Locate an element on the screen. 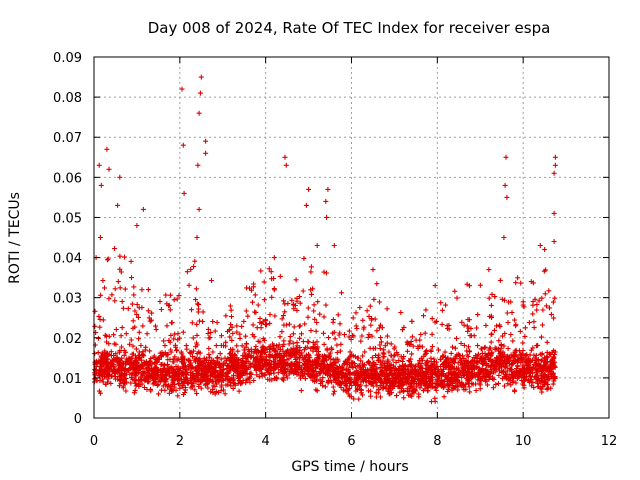 The width and height of the screenshot is (640, 480). y-tick: 0.08 is located at coordinates (331, 98).